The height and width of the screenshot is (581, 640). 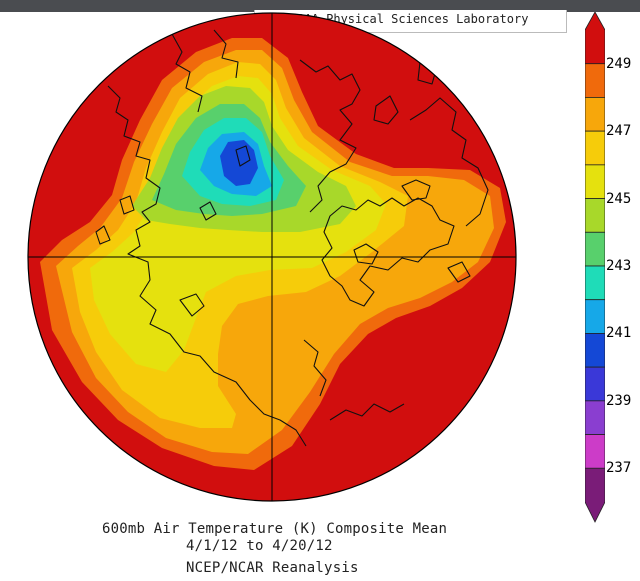 I want to click on colorbar, so click(x=595, y=267).